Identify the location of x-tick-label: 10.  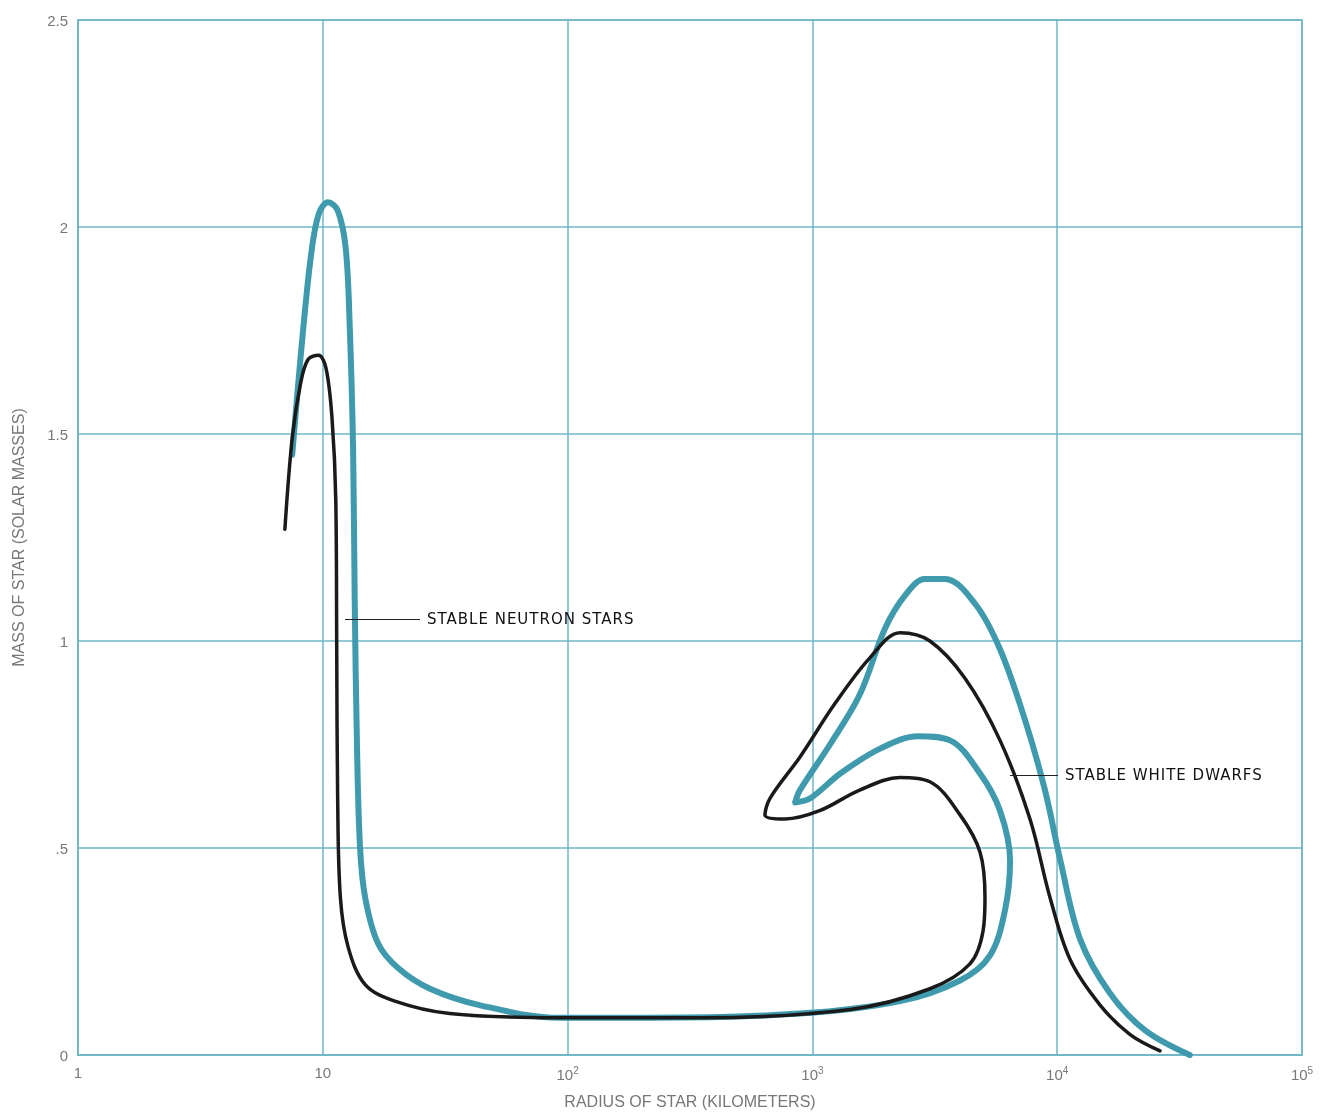
(323, 1072).